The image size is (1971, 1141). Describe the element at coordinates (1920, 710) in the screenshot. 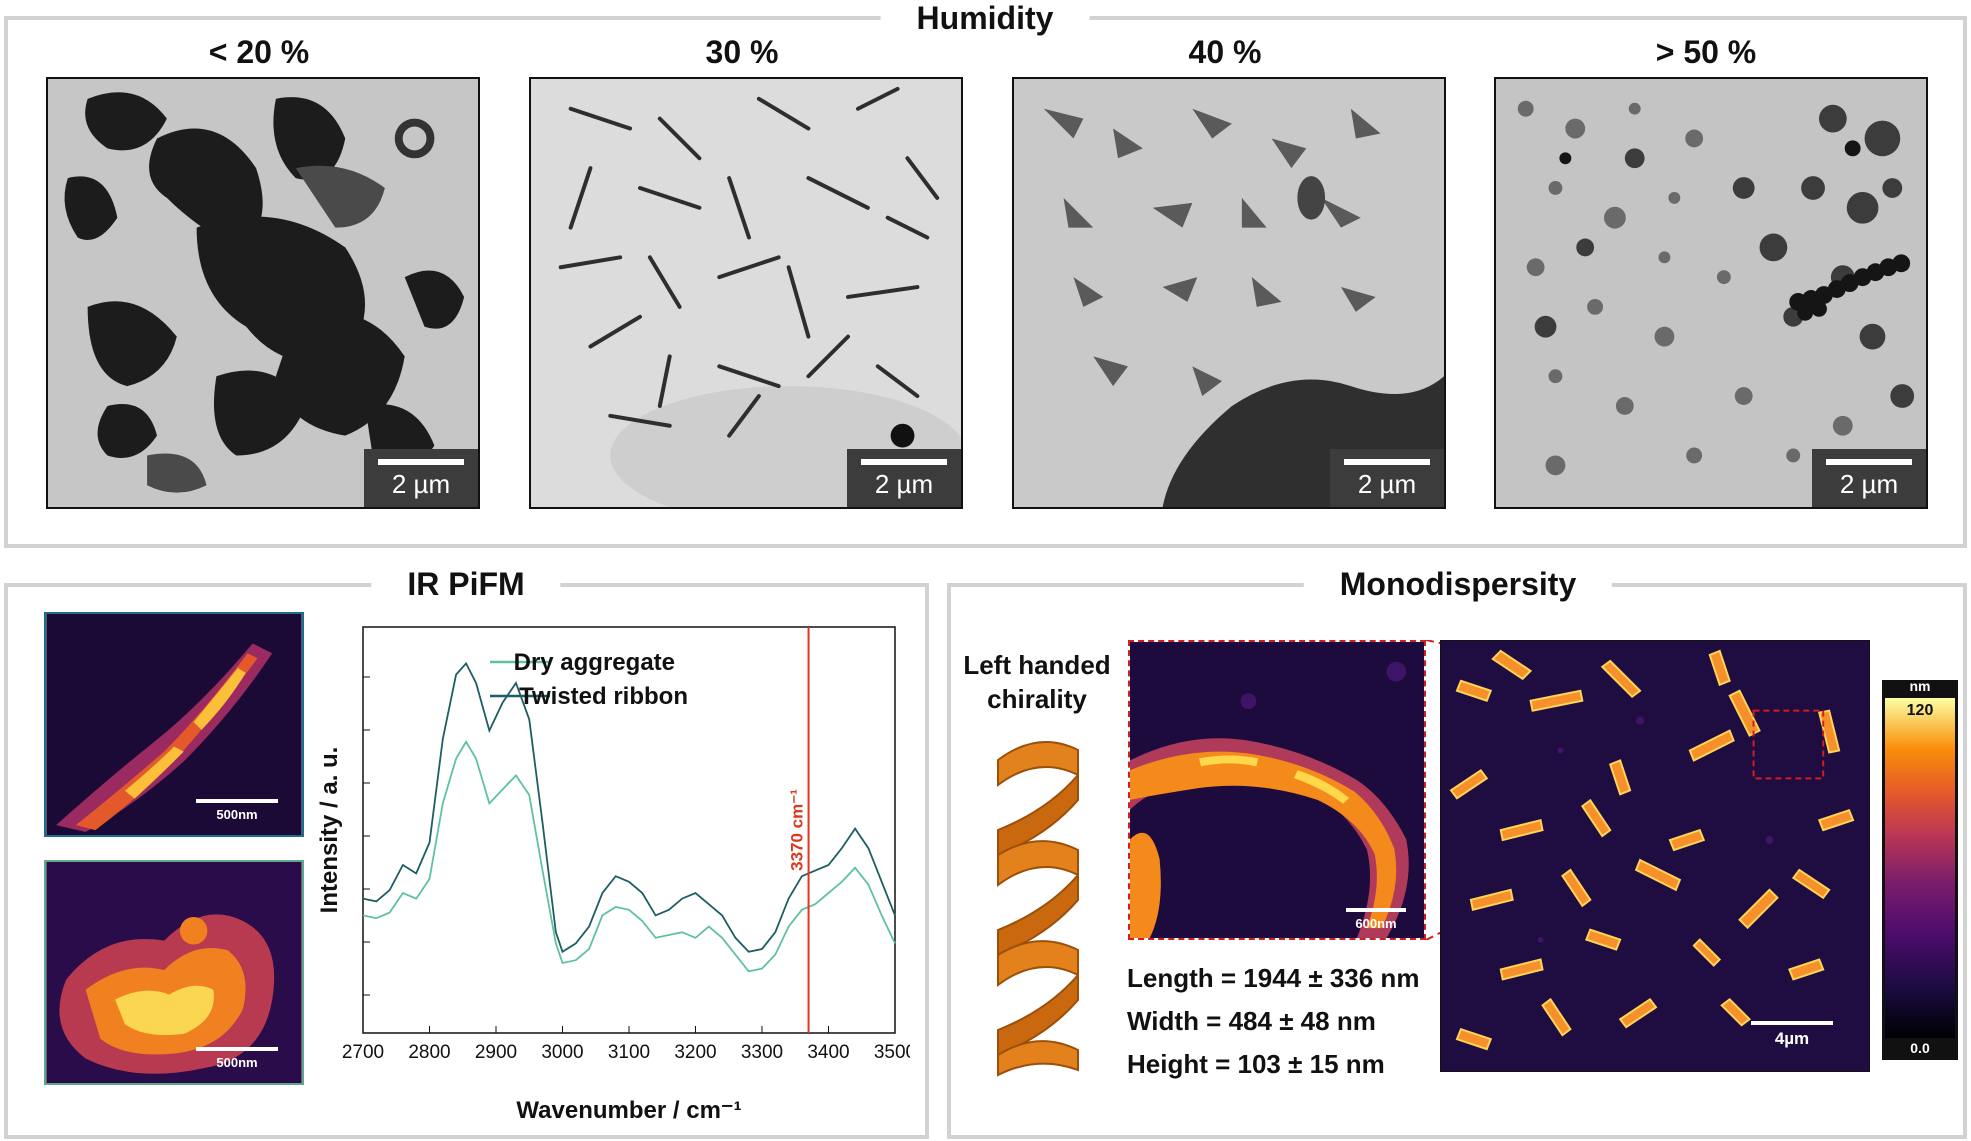

I see `colorbar-max: 120` at that location.